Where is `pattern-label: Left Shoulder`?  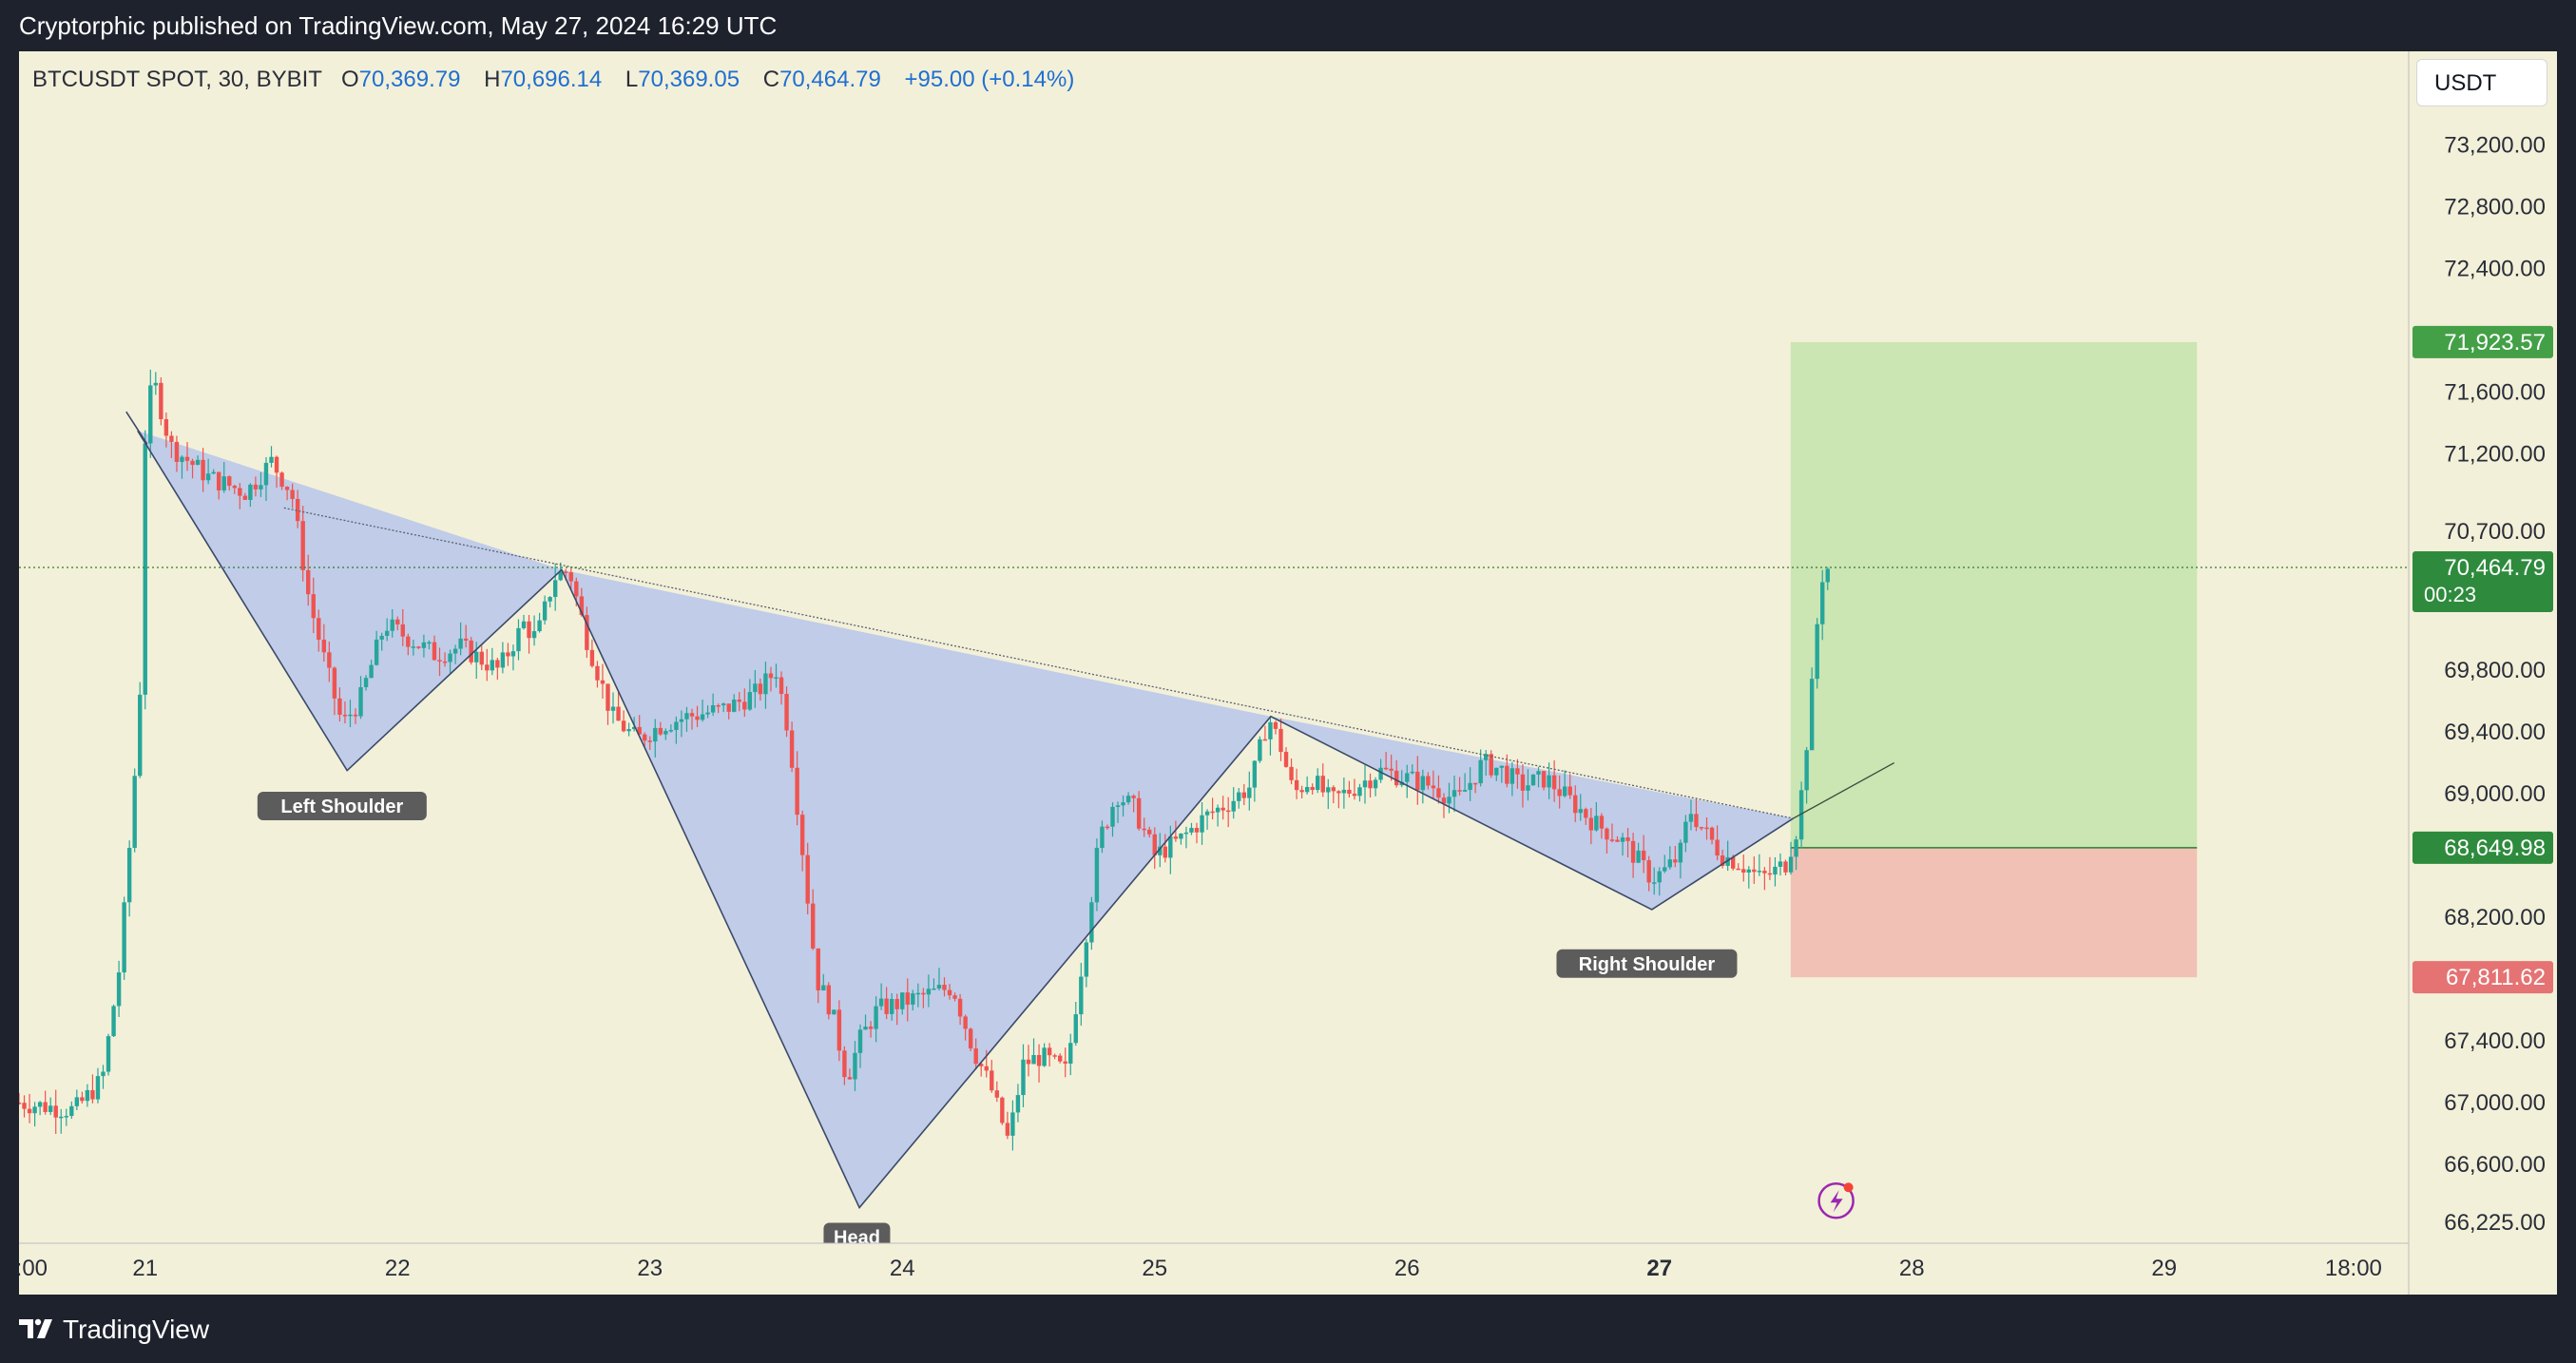 pattern-label: Left Shoulder is located at coordinates (342, 806).